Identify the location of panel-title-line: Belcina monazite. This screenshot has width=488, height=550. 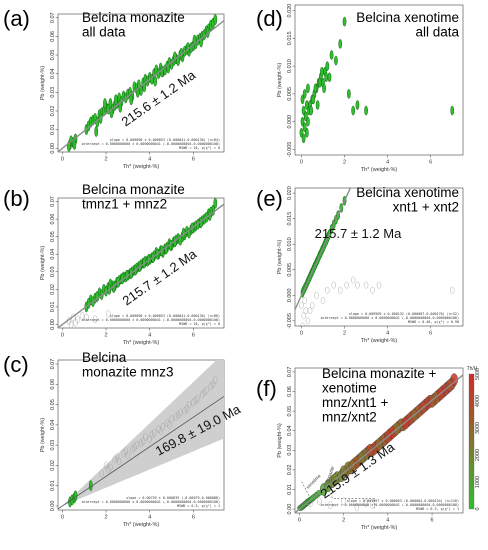
(133, 17).